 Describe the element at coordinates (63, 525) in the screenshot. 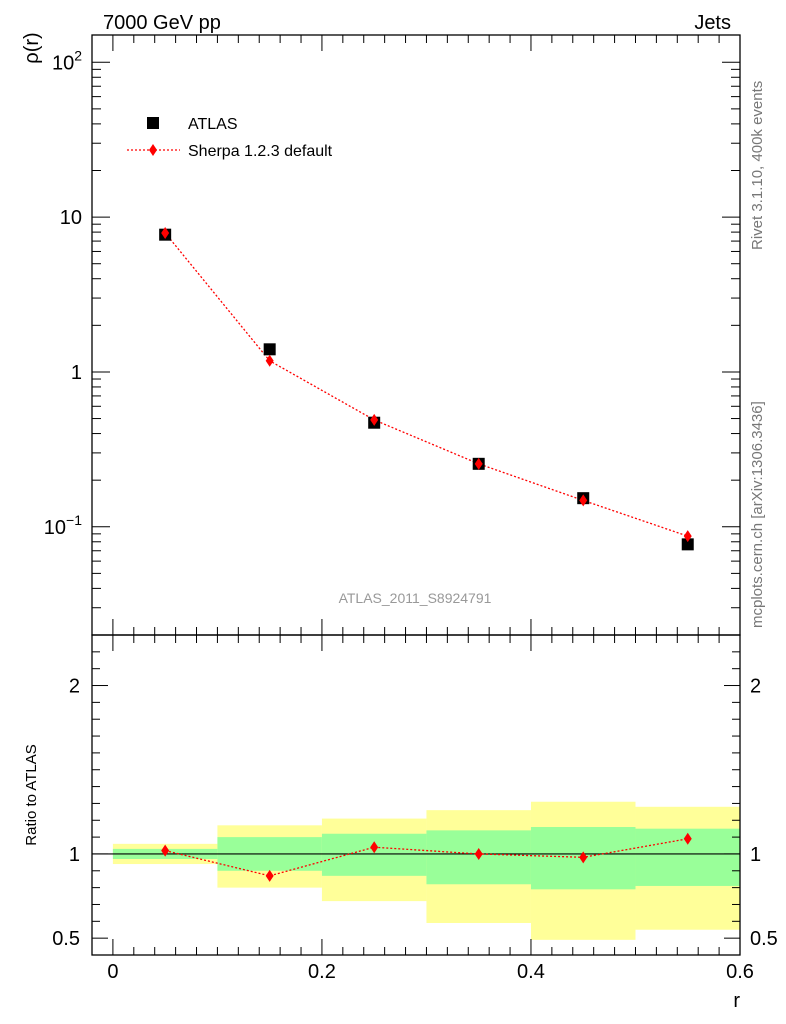

I see `main-ytick-label: 10⁻¹` at that location.